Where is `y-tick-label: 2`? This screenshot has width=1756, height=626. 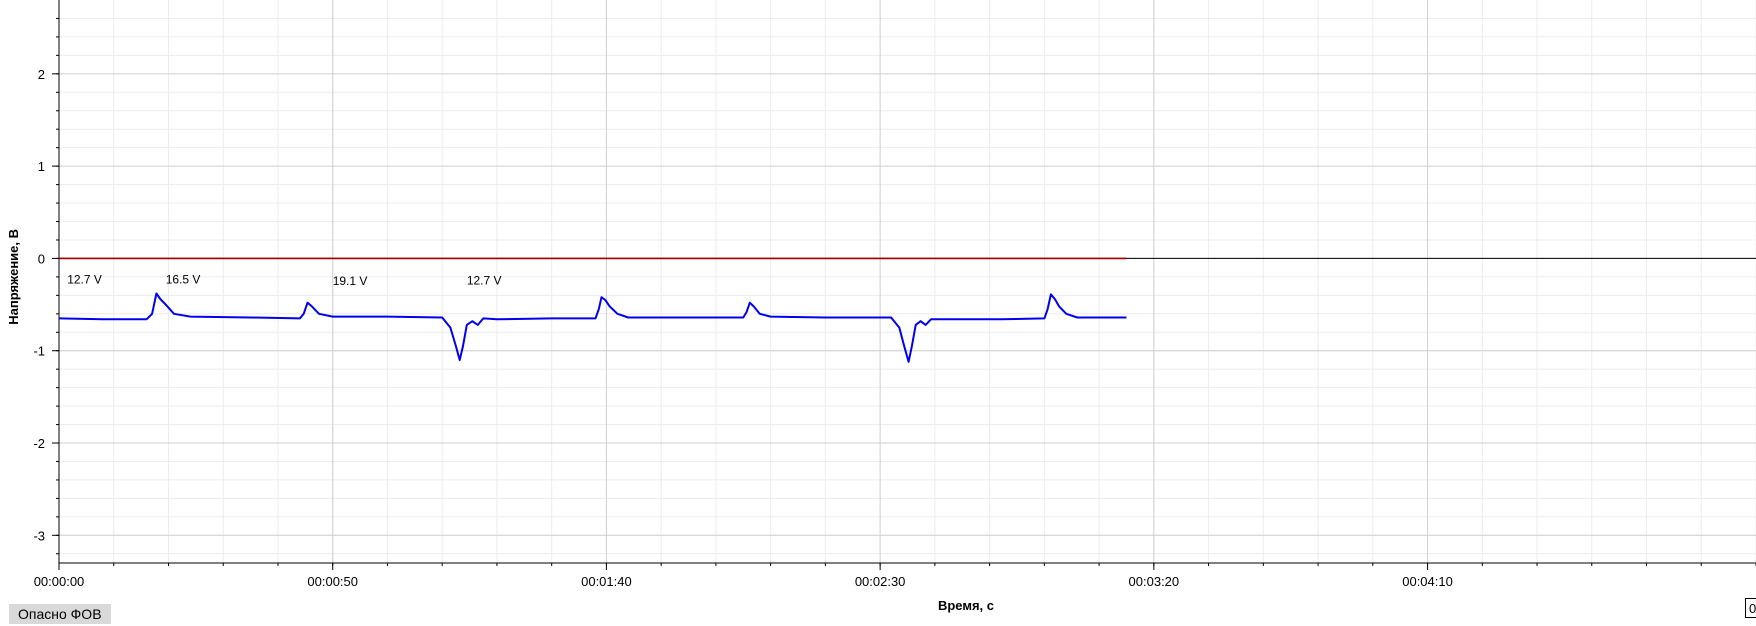 y-tick-label: 2 is located at coordinates (41, 74).